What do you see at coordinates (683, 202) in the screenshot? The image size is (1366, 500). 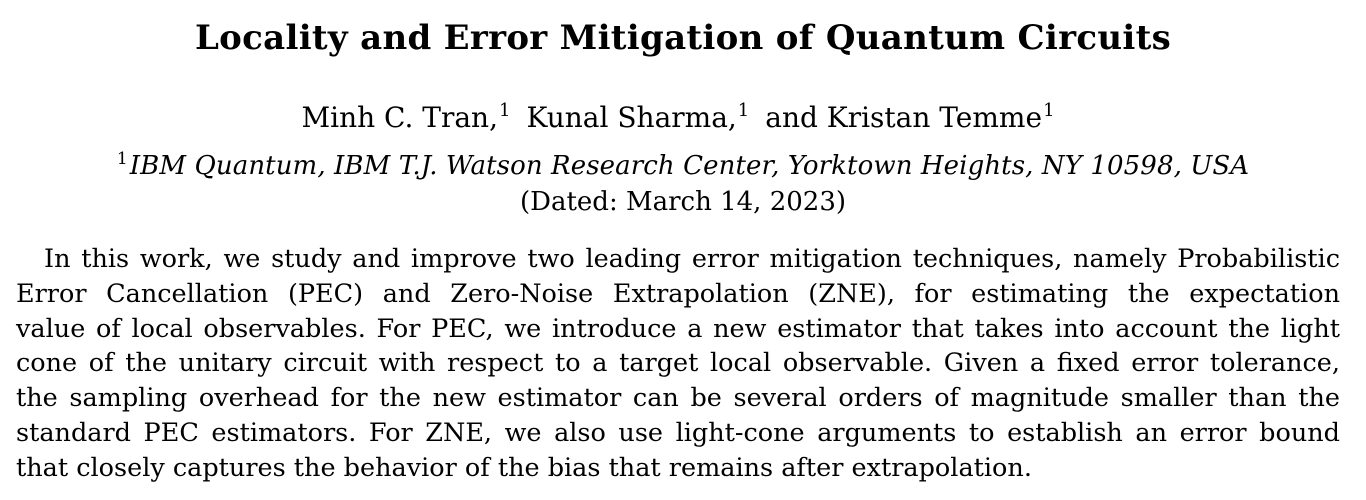 I see `date-line: (Dated: March 14, 2023)` at bounding box center [683, 202].